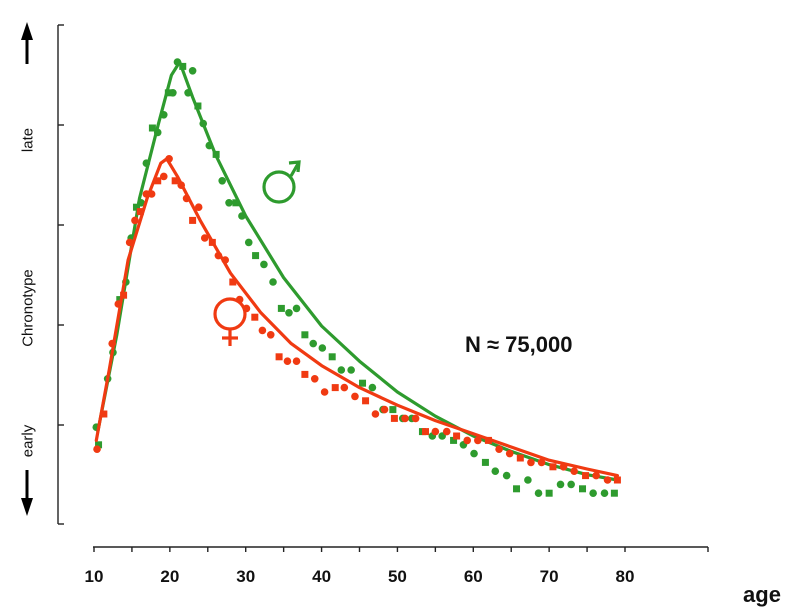 The height and width of the screenshot is (612, 805). I want to click on x-tick-label-80: 80, so click(625, 576).